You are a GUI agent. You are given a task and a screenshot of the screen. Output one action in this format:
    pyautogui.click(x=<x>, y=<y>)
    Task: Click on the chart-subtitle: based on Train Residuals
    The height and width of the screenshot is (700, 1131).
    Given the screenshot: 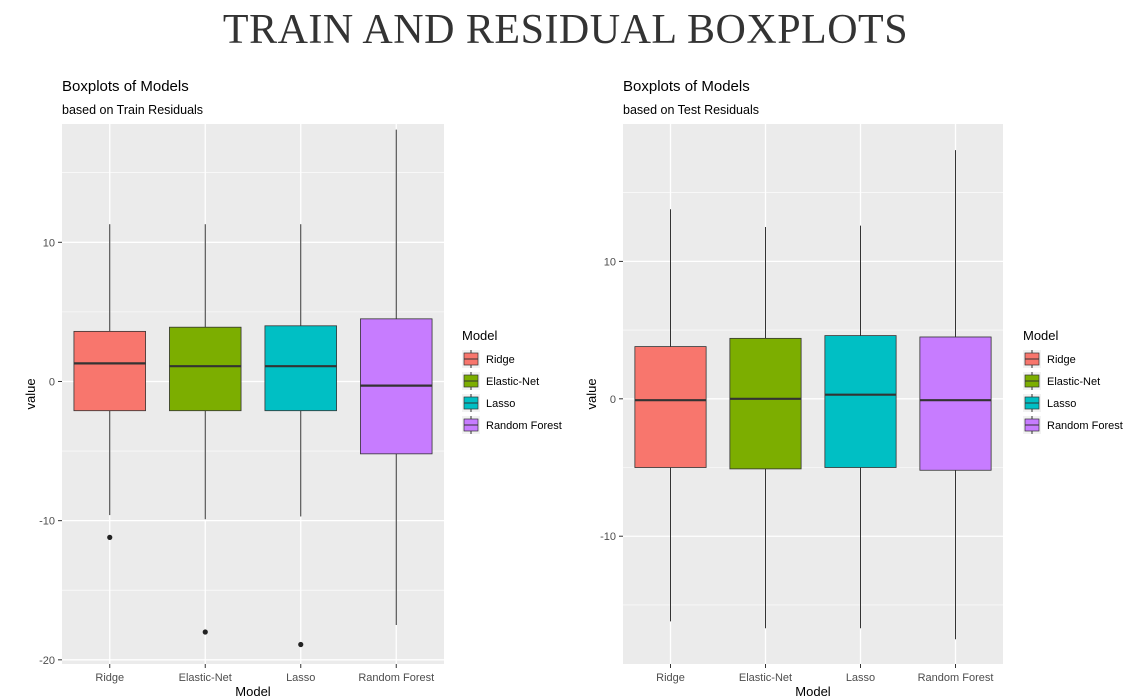 What is the action you would take?
    pyautogui.click(x=132, y=110)
    